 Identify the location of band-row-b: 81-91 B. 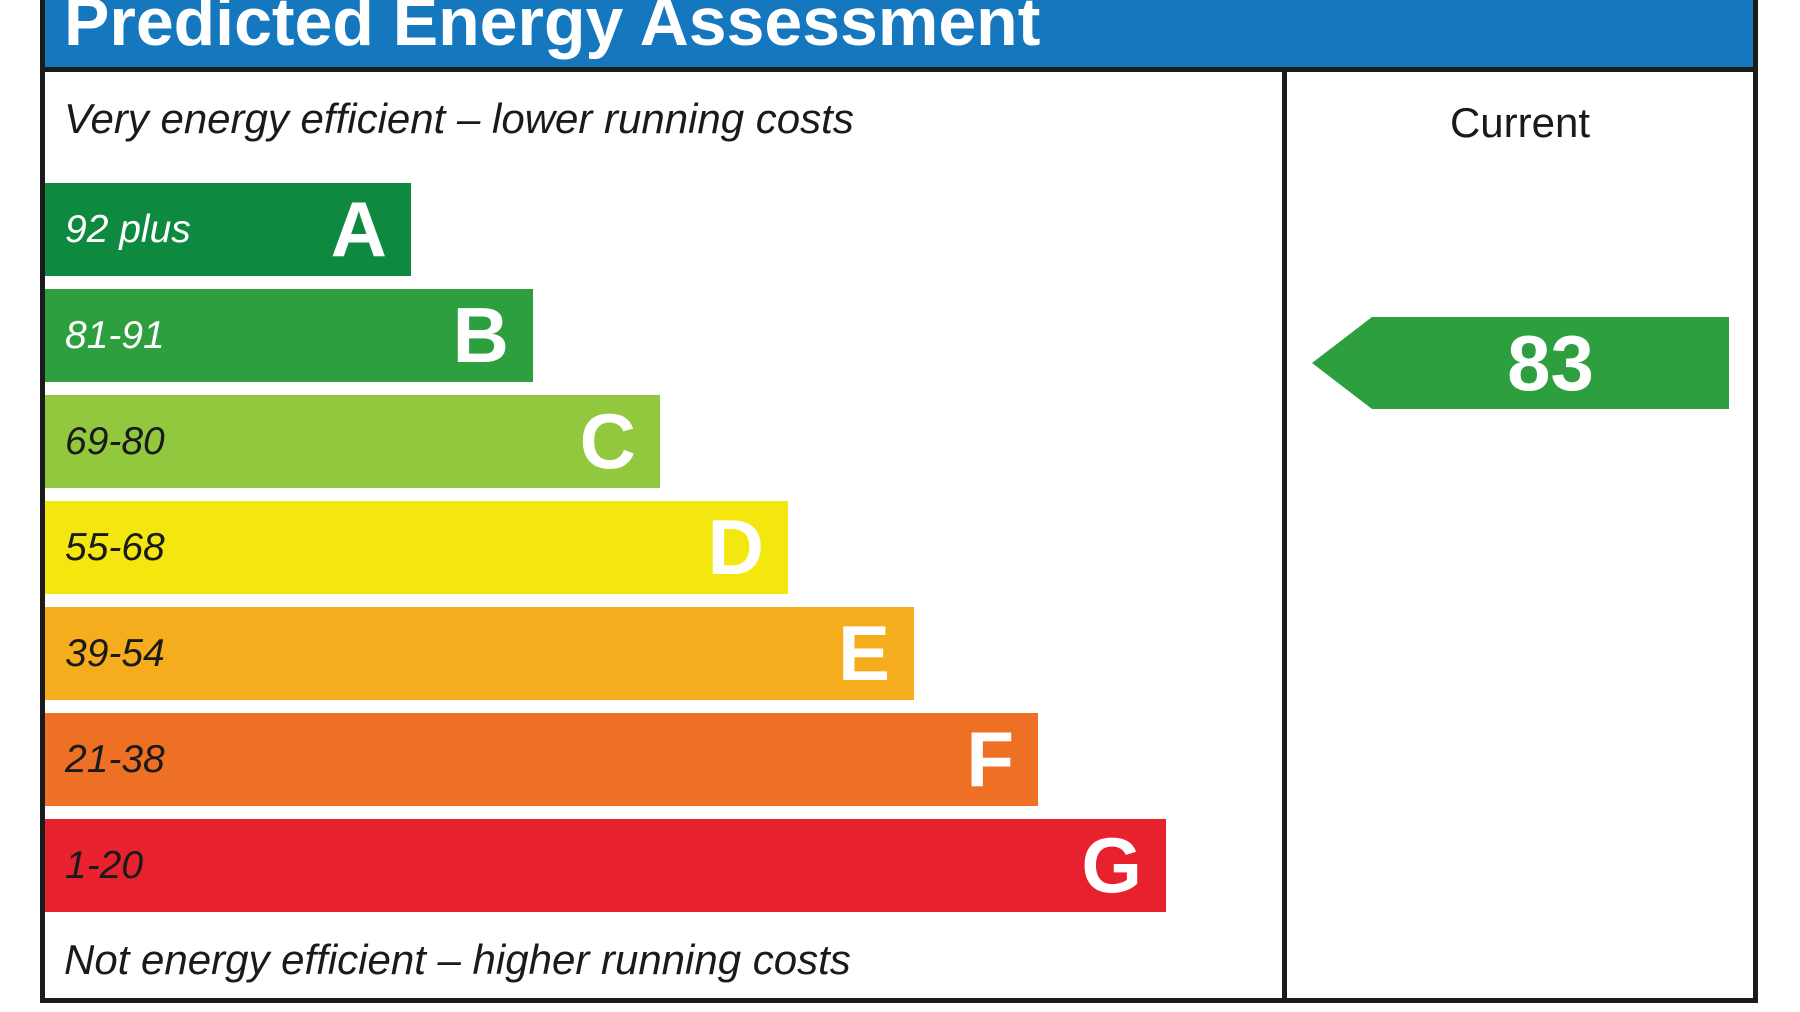
(663, 335).